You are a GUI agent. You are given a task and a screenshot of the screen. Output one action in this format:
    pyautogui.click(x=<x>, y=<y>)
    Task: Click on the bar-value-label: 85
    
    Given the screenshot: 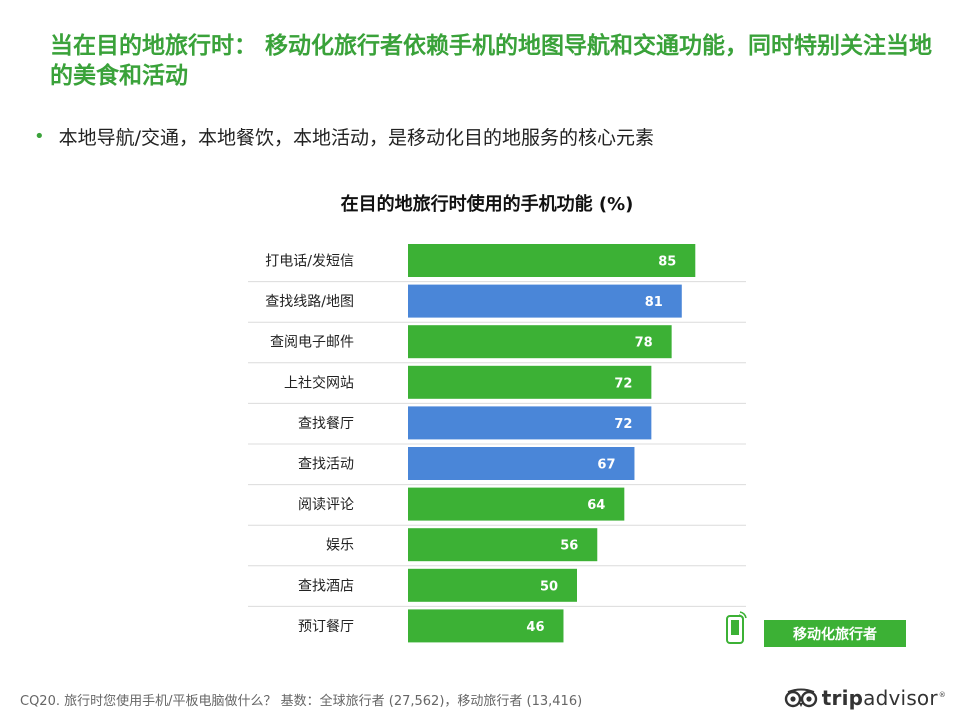 What is the action you would take?
    pyautogui.click(x=667, y=262)
    